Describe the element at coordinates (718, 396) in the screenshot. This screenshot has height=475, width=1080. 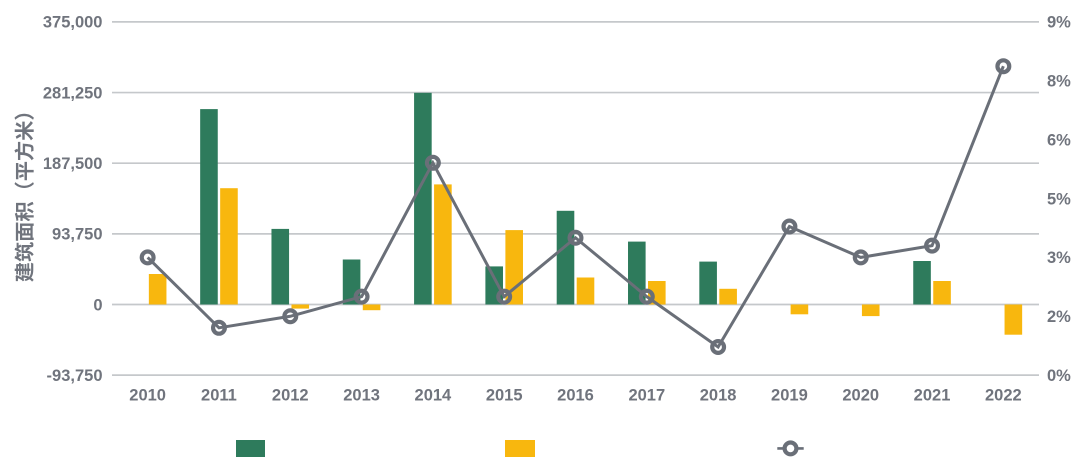
I see `svg-text: 2018` at that location.